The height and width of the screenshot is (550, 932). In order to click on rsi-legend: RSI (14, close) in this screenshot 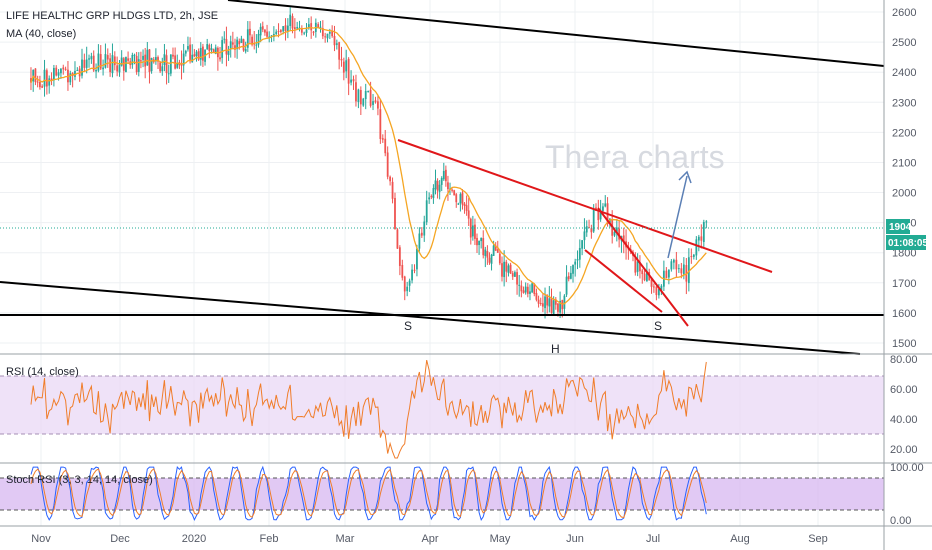, I will do `click(42, 372)`.